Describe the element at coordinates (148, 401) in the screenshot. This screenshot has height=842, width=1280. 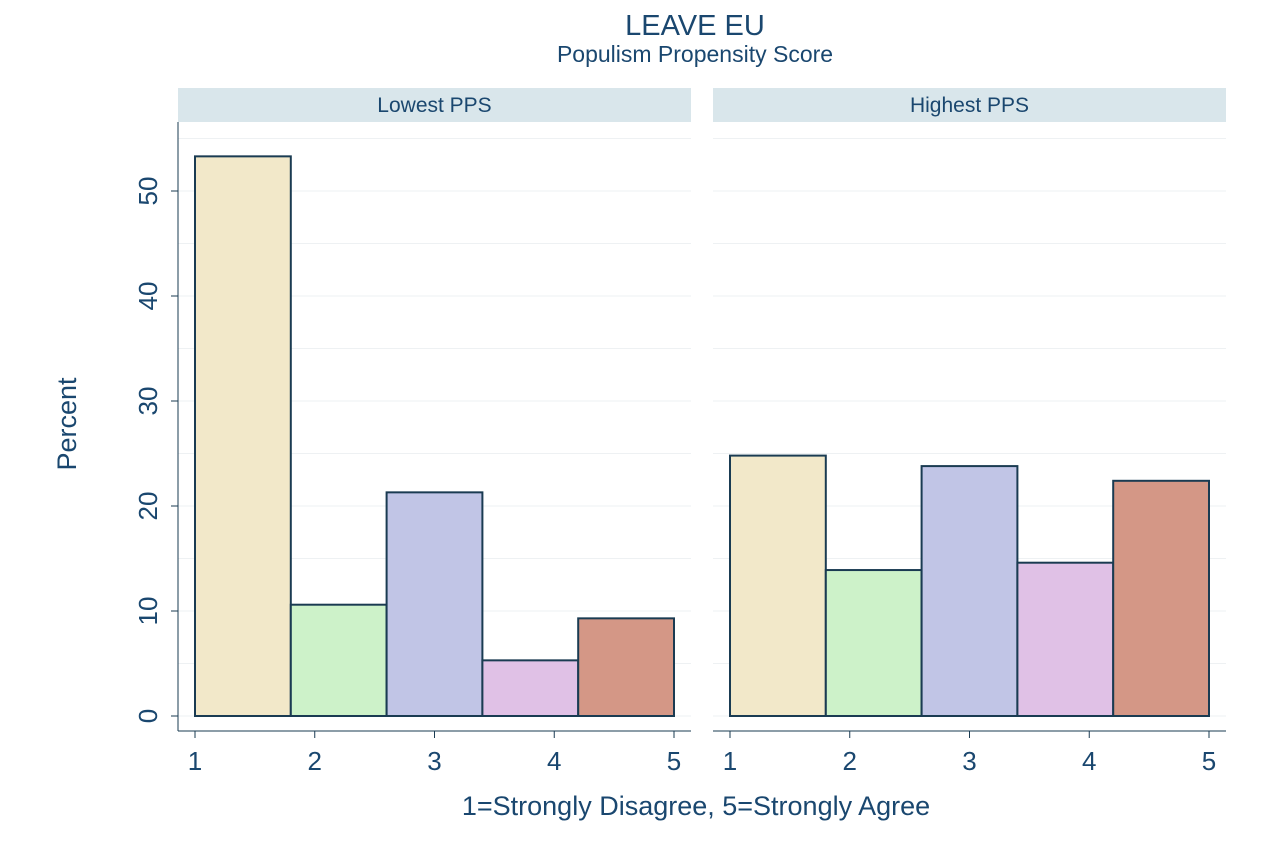
I see `y-tick-label: 30` at that location.